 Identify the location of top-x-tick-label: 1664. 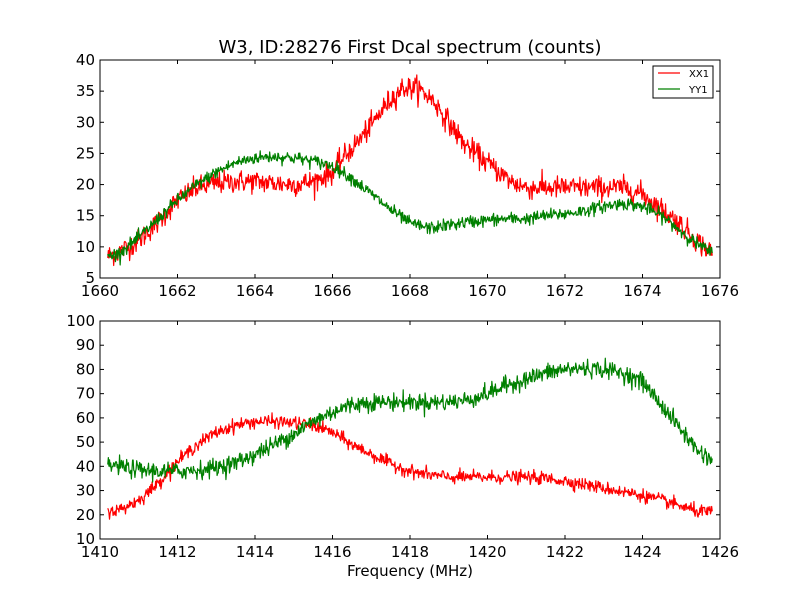
(255, 291).